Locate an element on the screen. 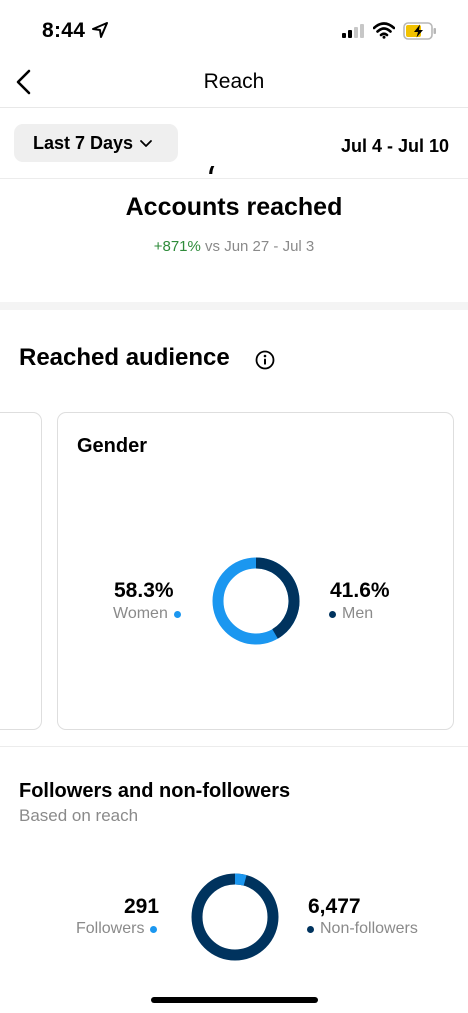 This screenshot has height=1013, width=468. cellular-signal-icon is located at coordinates (353, 31).